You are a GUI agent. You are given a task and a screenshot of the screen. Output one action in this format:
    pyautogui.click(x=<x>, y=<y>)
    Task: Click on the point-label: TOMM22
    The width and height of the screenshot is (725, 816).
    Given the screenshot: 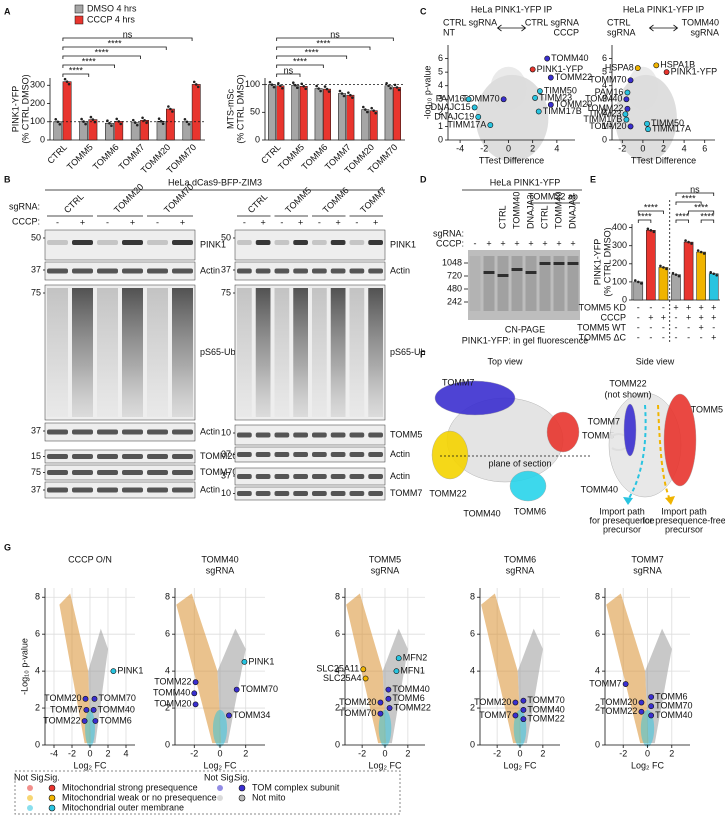 What is the action you would take?
    pyautogui.click(x=61, y=720)
    